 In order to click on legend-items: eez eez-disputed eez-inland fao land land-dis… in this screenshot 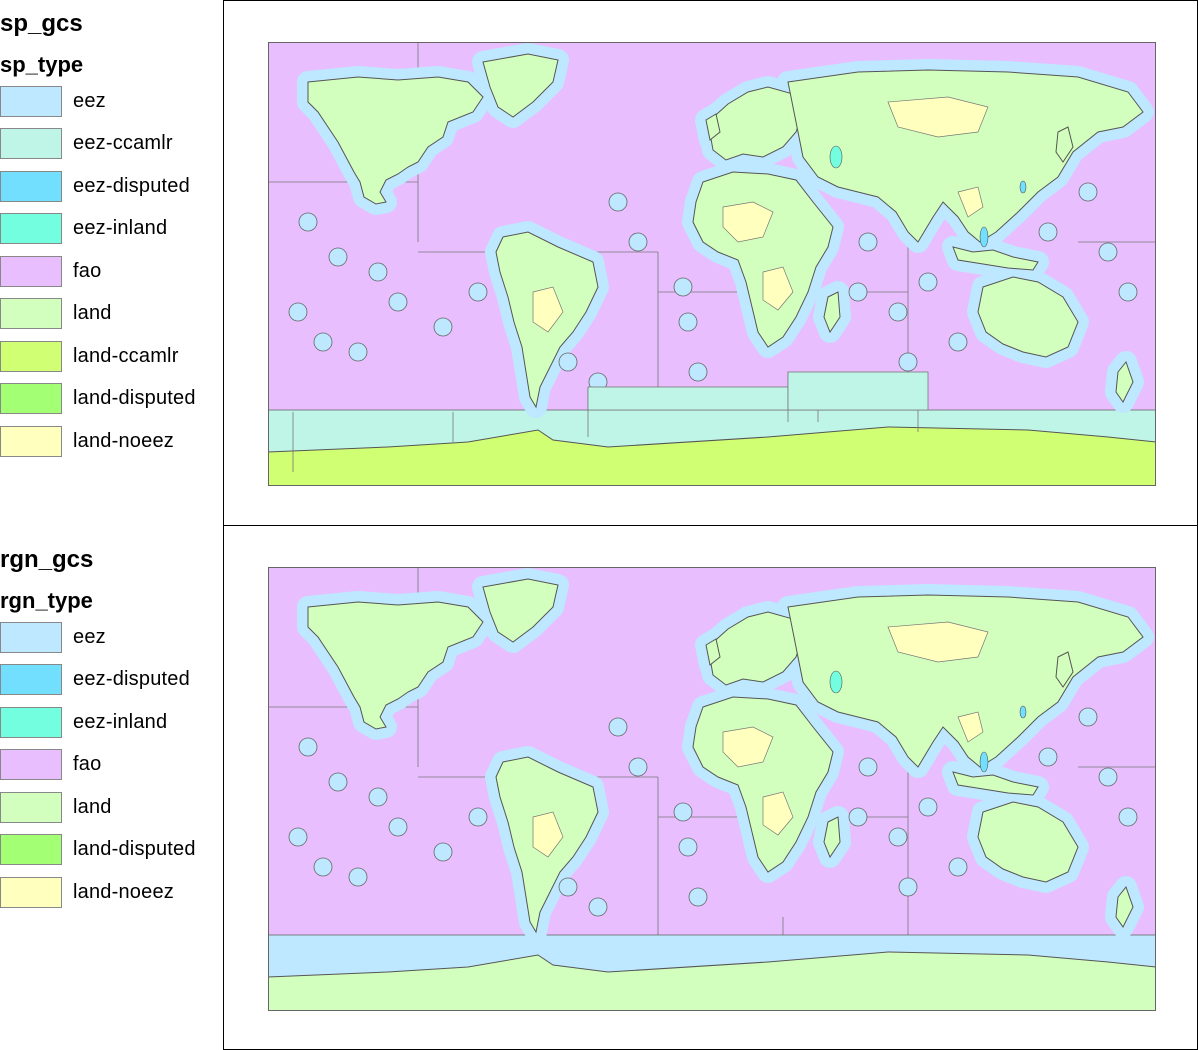, I will do `click(111, 764)`.